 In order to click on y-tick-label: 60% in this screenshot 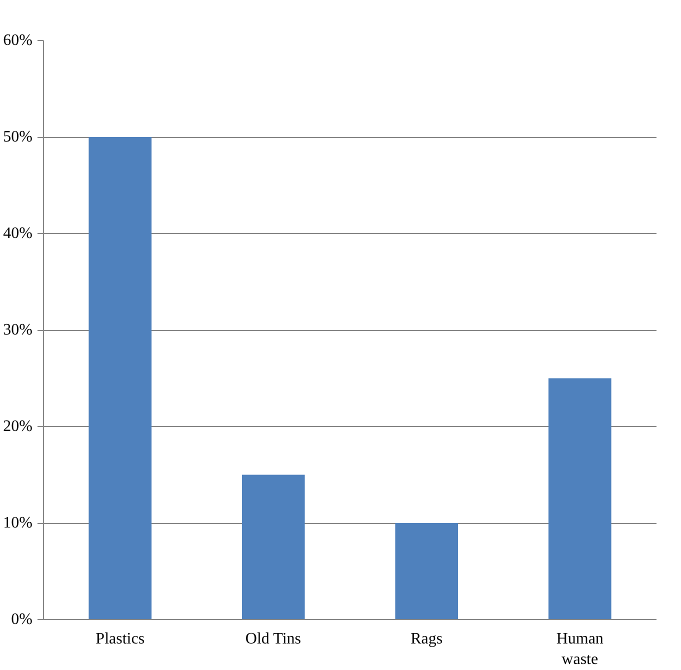, I will do `click(17, 40)`.